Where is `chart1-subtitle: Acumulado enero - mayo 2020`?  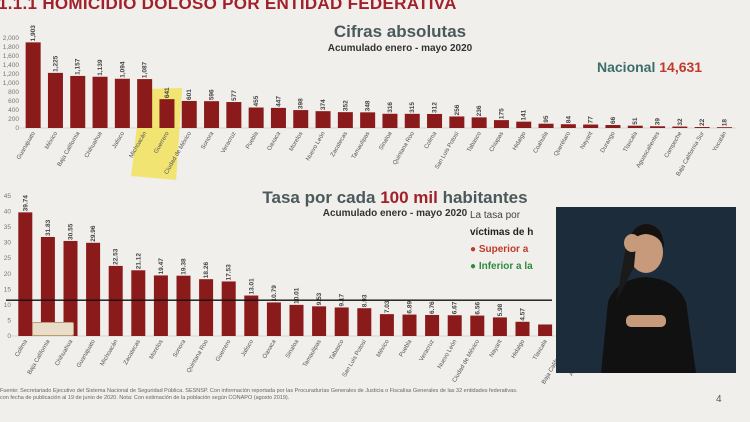
chart1-subtitle: Acumulado enero - mayo 2020 is located at coordinates (400, 48).